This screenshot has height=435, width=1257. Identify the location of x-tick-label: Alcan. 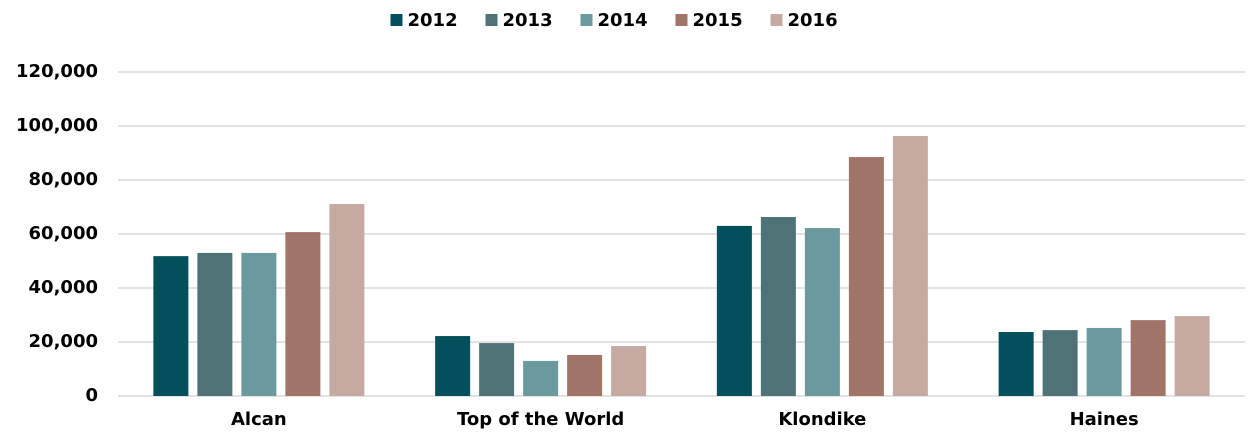
(259, 419).